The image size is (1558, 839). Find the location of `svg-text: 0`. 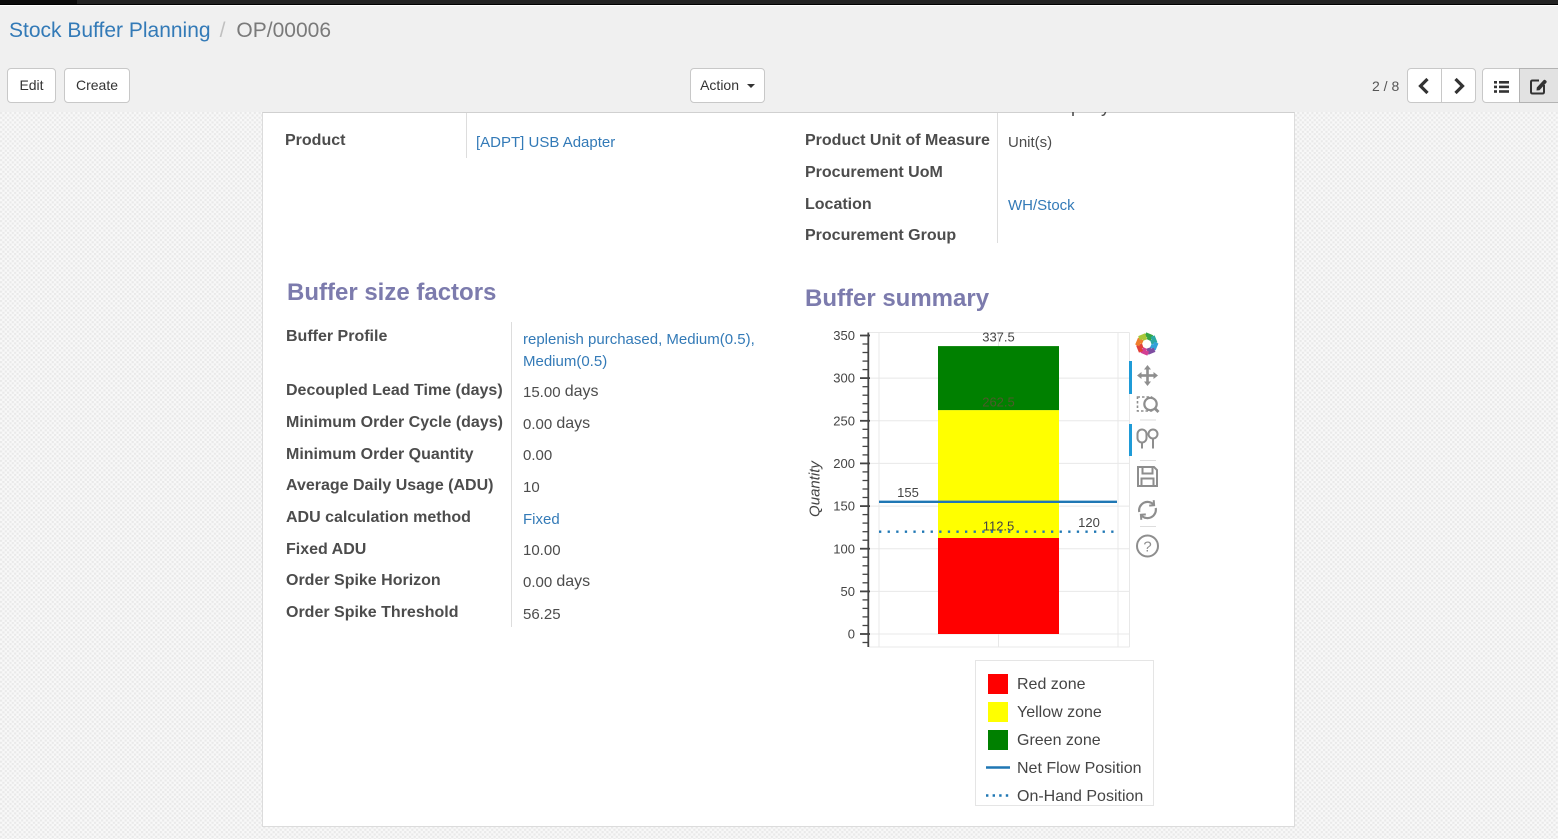

svg-text: 0 is located at coordinates (851, 634).